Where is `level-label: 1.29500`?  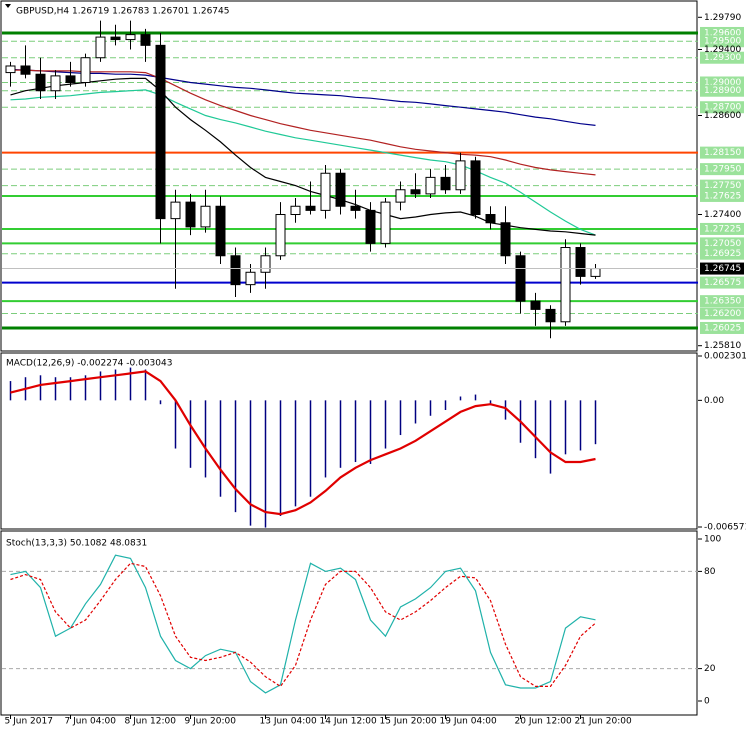
level-label: 1.29500 is located at coordinates (722, 42).